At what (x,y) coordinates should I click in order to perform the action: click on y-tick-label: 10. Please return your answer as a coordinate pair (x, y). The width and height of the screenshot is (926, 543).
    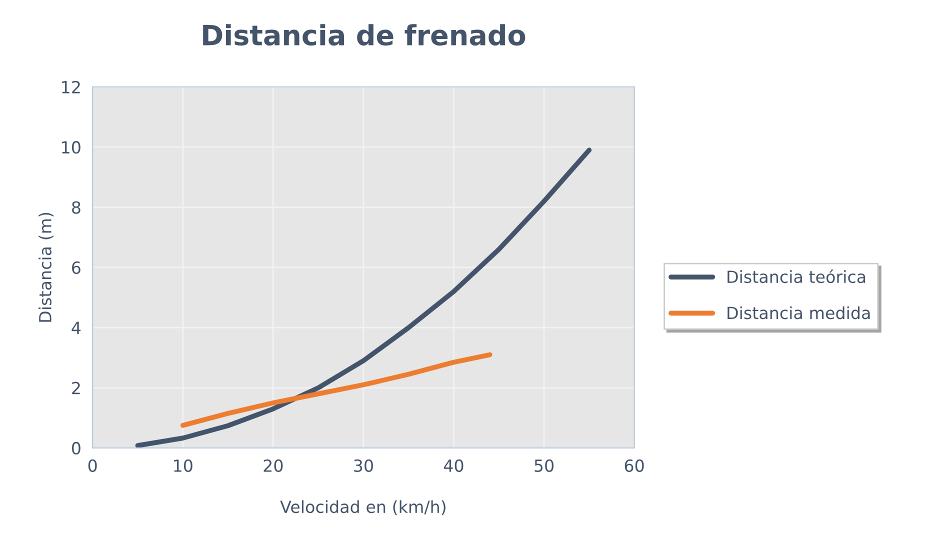
    Looking at the image, I should click on (71, 147).